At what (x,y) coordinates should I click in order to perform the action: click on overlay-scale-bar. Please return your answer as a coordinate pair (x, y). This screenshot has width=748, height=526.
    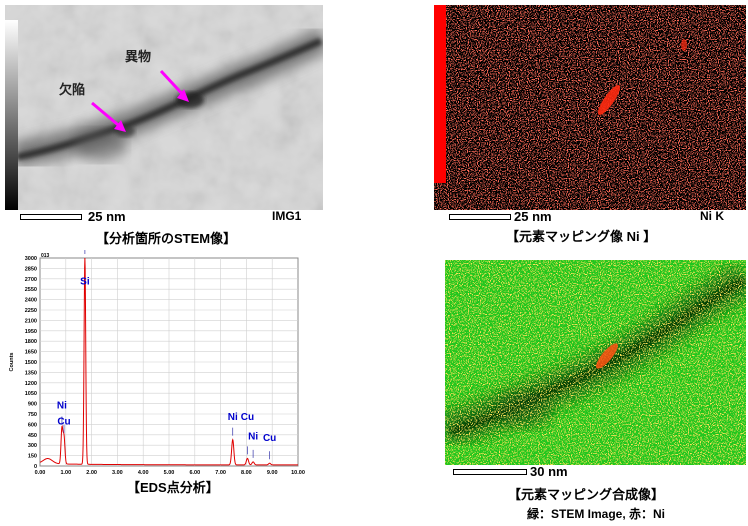
    Looking at the image, I should click on (490, 472).